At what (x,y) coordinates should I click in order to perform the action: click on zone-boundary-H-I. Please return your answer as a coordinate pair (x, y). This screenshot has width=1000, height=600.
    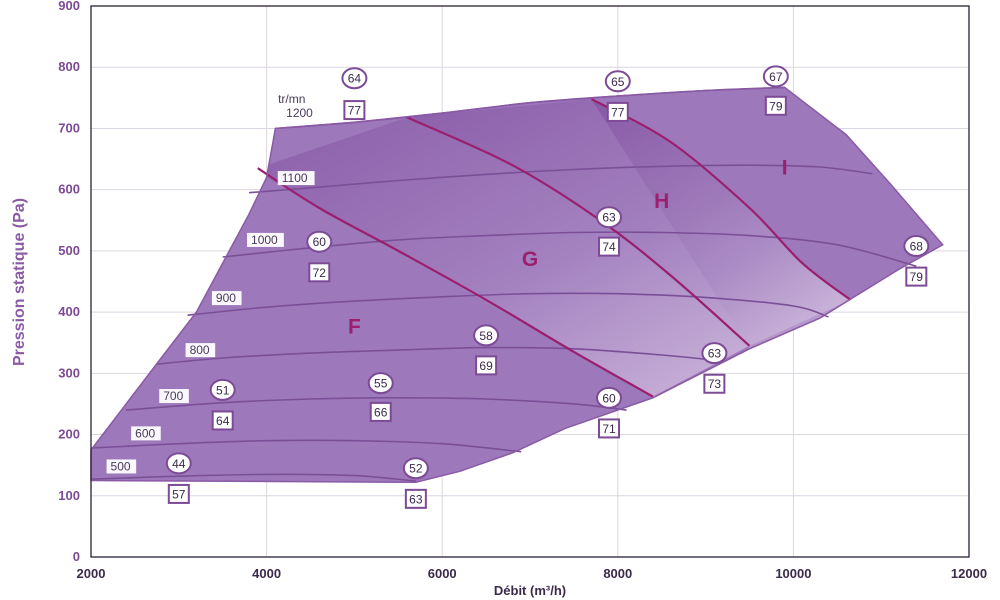
    Looking at the image, I should click on (721, 199).